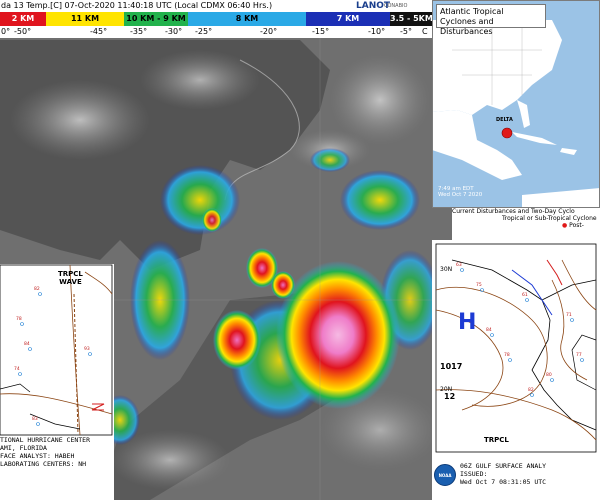 Image resolution: width=600 pixels, height=500 pixels. I want to click on cyclone-symbol-icon: ●, so click(565, 225).